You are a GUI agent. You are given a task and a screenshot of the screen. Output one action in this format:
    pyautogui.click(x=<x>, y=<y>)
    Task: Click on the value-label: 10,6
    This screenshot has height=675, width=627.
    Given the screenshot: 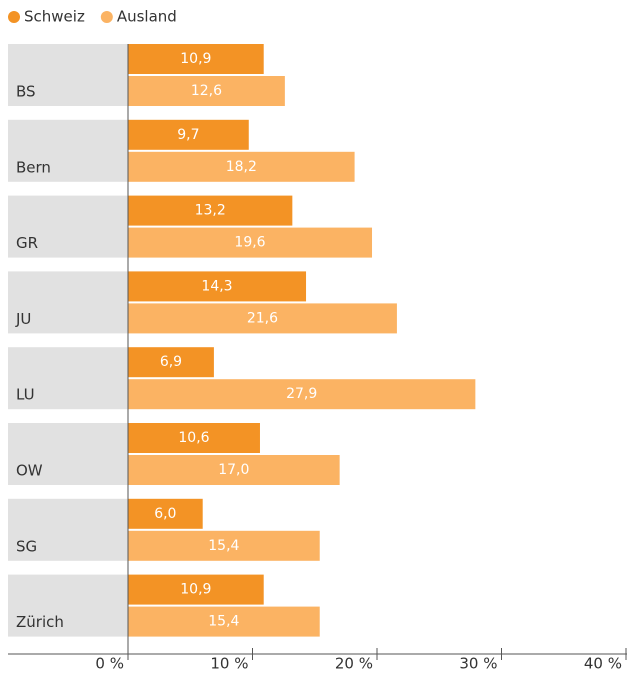 What is the action you would take?
    pyautogui.click(x=193, y=438)
    